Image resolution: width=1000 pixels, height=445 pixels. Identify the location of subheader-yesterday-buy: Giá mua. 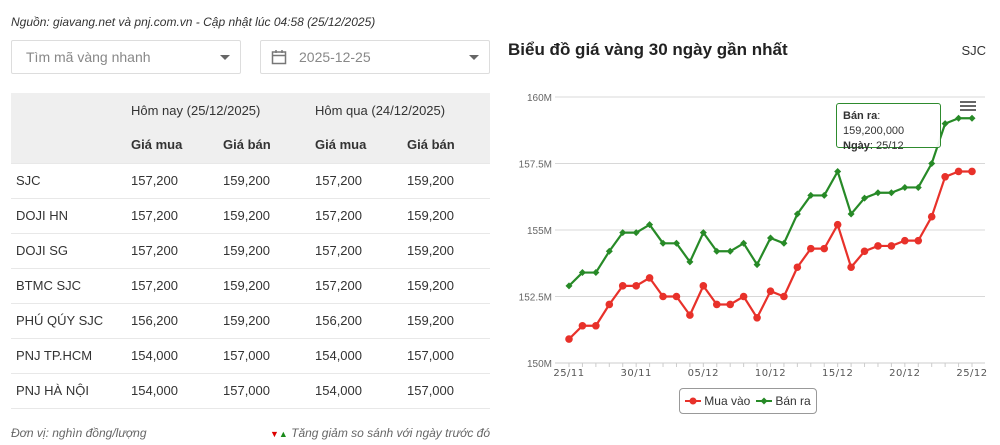
(361, 145).